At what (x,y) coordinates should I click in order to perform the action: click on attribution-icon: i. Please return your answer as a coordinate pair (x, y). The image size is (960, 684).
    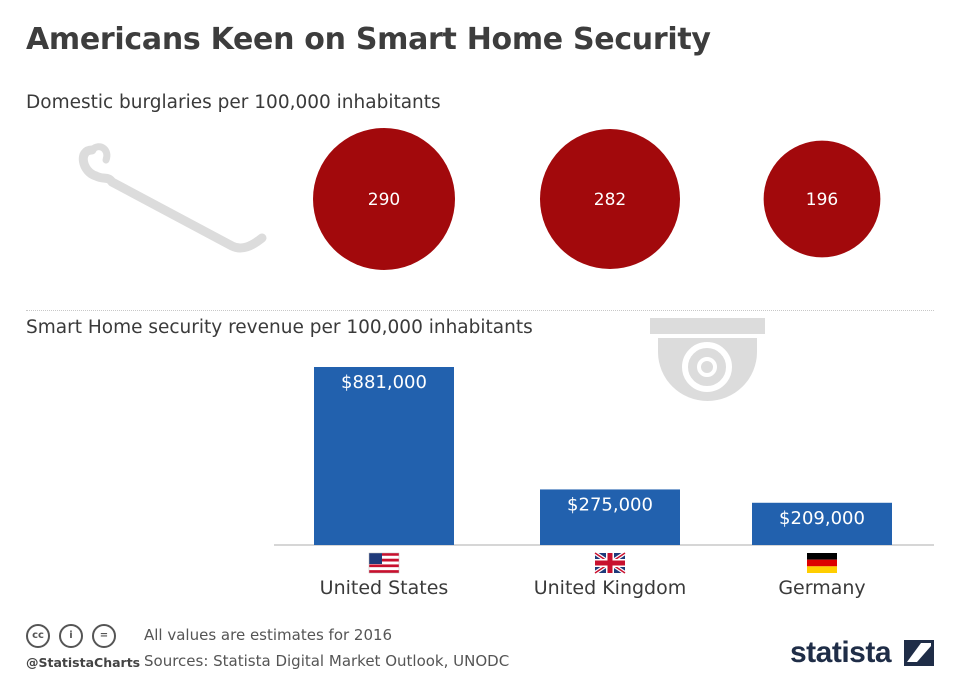
    Looking at the image, I should click on (71, 636).